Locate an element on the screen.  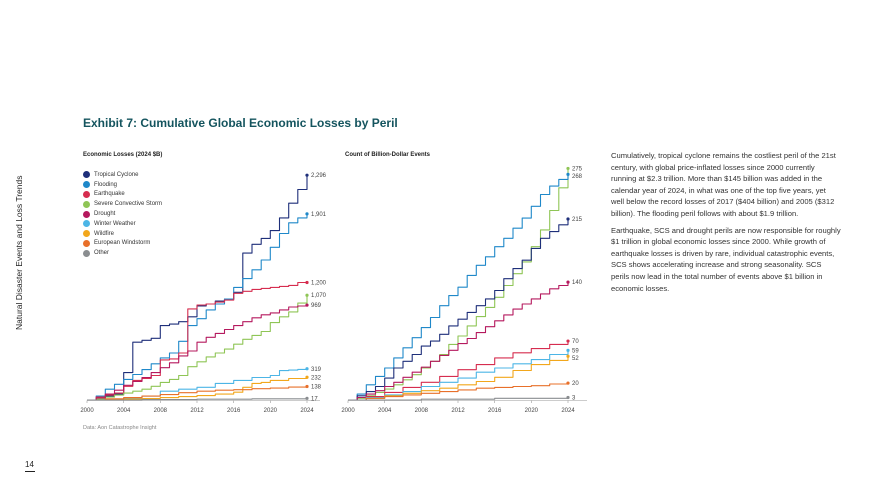
series-end-label: 20 is located at coordinates (575, 384).